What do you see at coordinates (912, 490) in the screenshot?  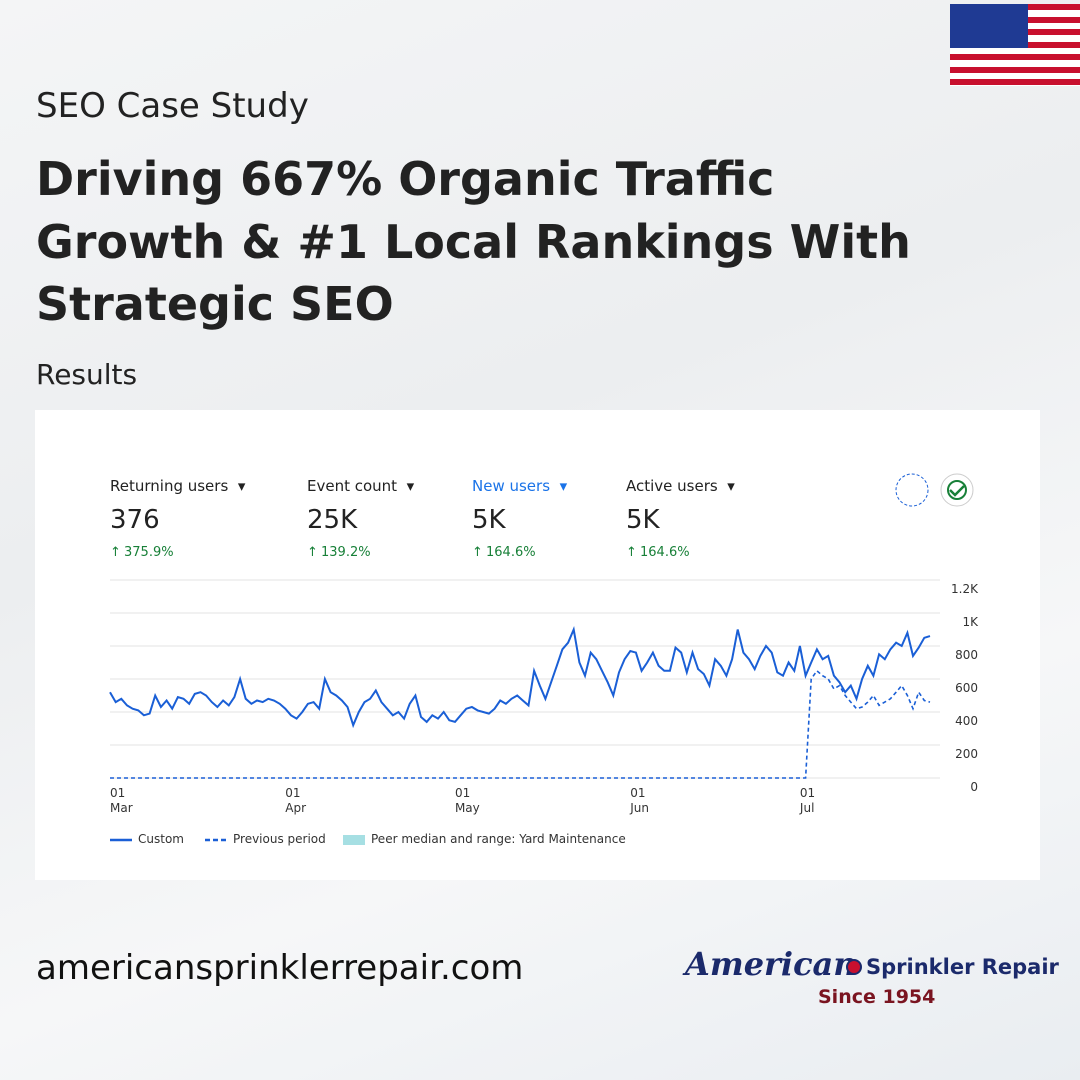 I see `insight-icon` at bounding box center [912, 490].